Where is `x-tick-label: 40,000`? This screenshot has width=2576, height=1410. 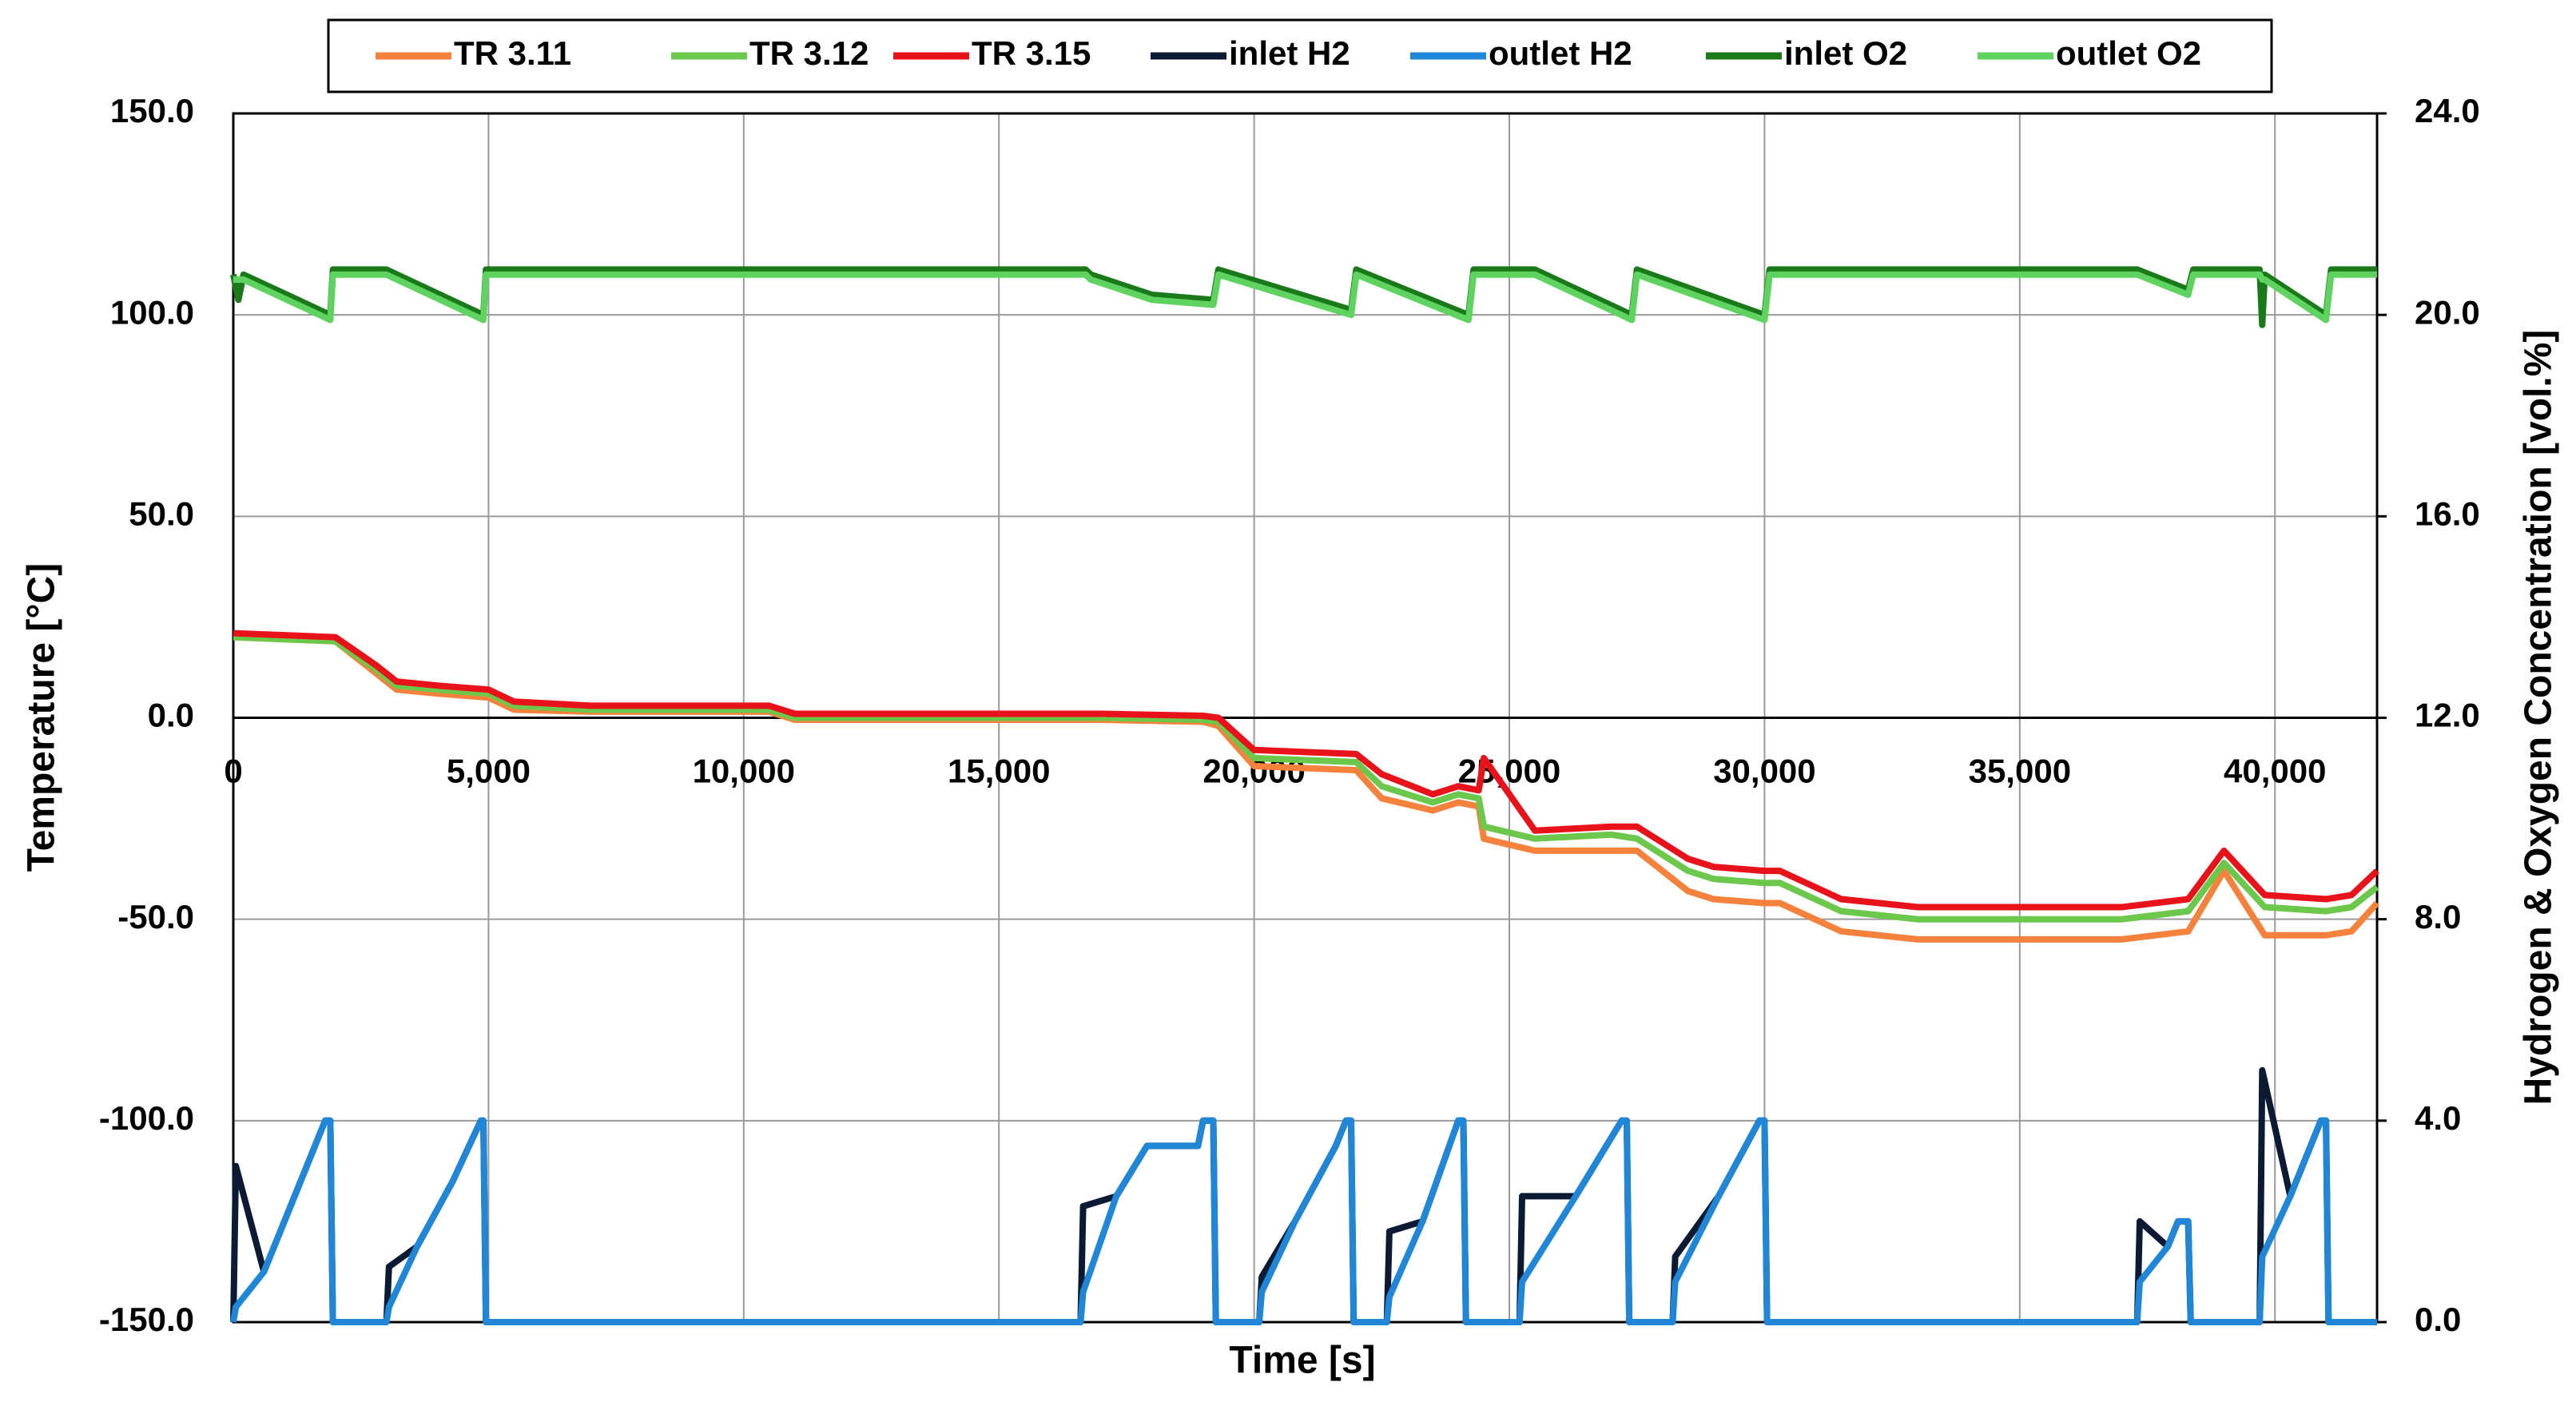 x-tick-label: 40,000 is located at coordinates (2275, 771).